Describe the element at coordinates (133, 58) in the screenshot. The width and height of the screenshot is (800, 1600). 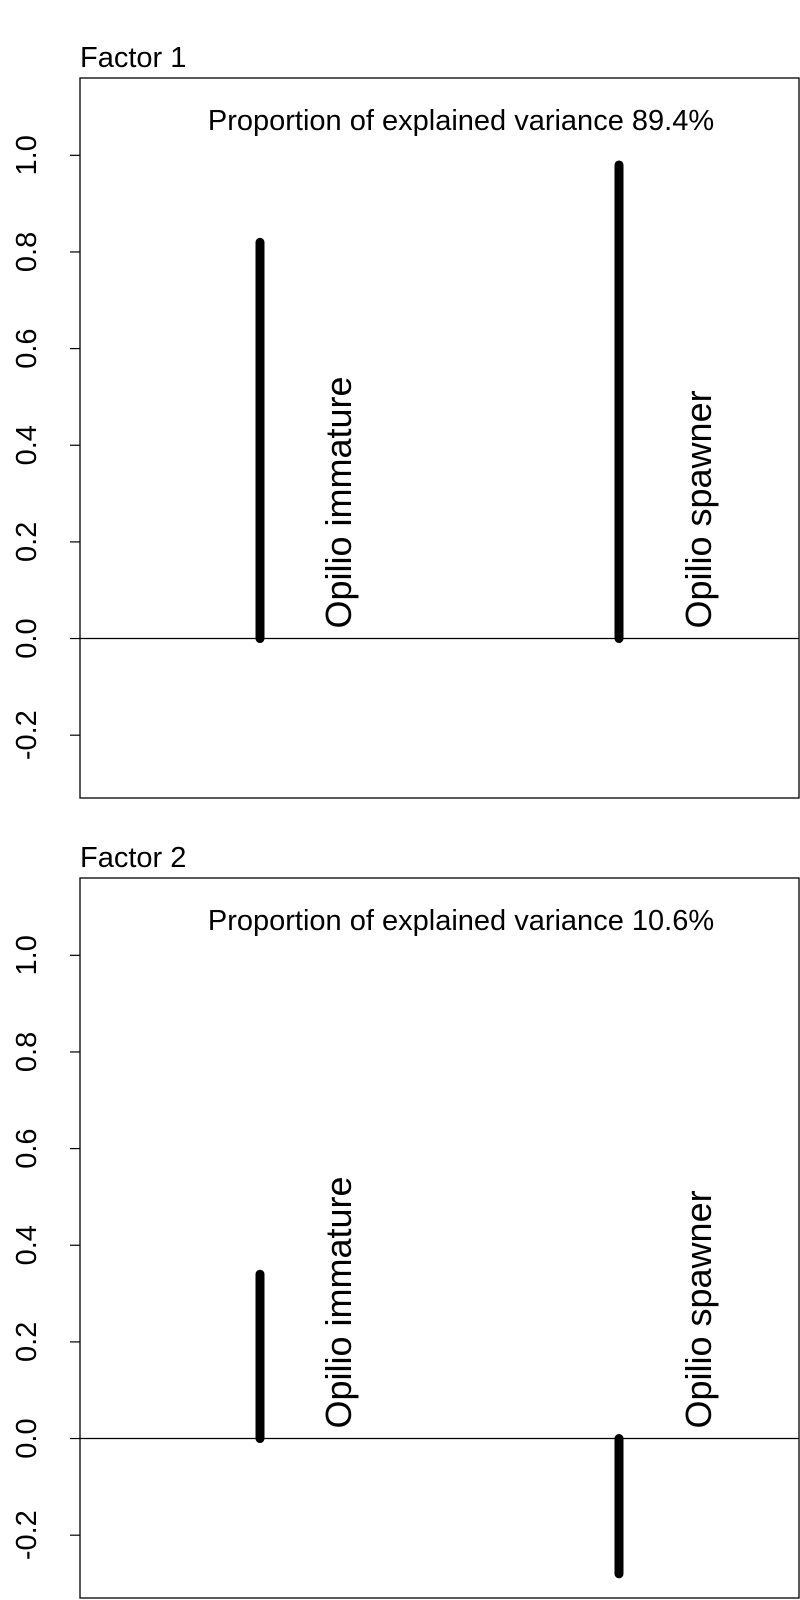
I see `panel-title: Factor 1` at that location.